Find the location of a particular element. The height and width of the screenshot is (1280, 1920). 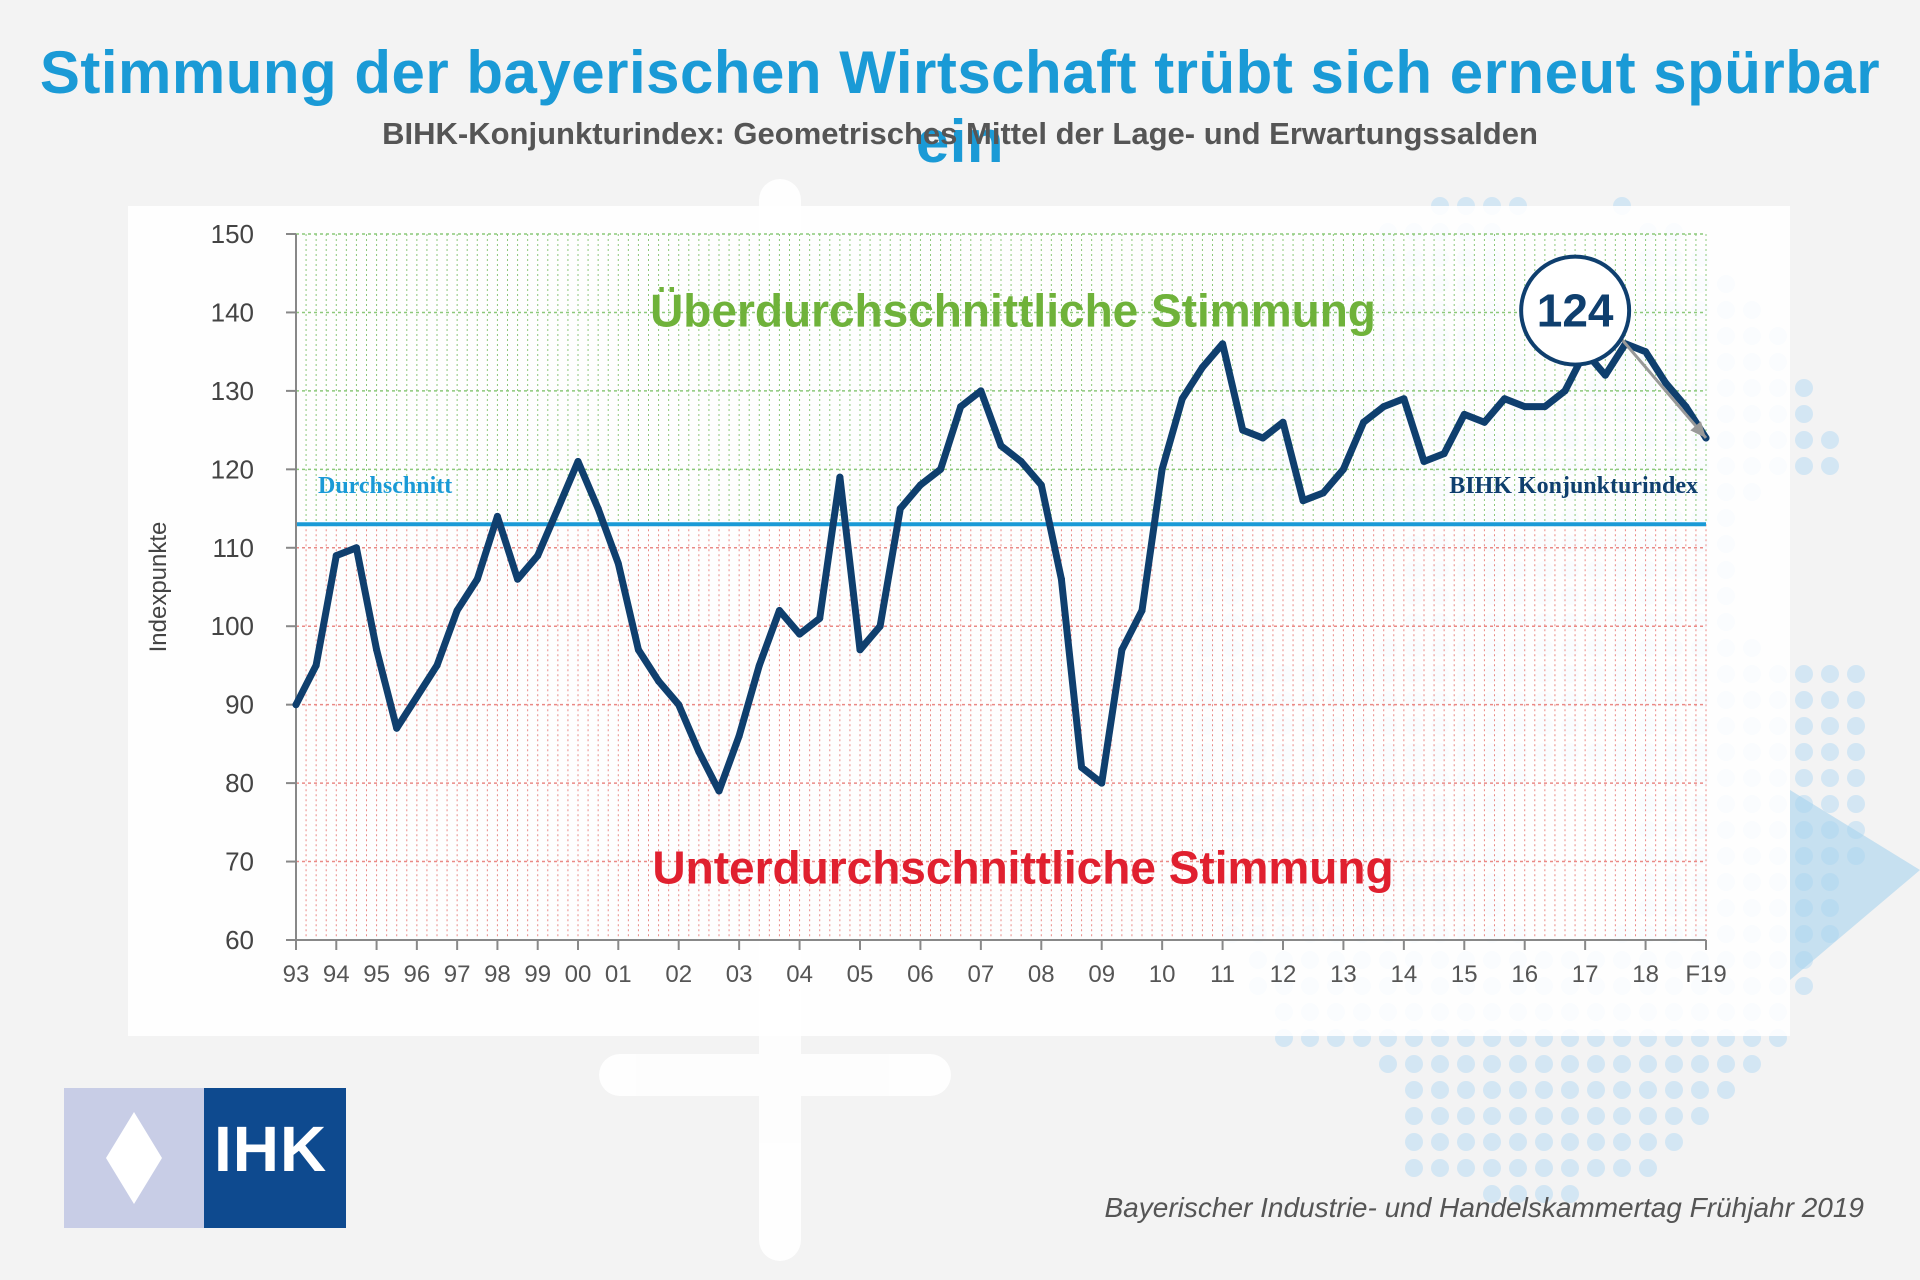

series-label: BIHK Konjunkturindex is located at coordinates (1573, 486).